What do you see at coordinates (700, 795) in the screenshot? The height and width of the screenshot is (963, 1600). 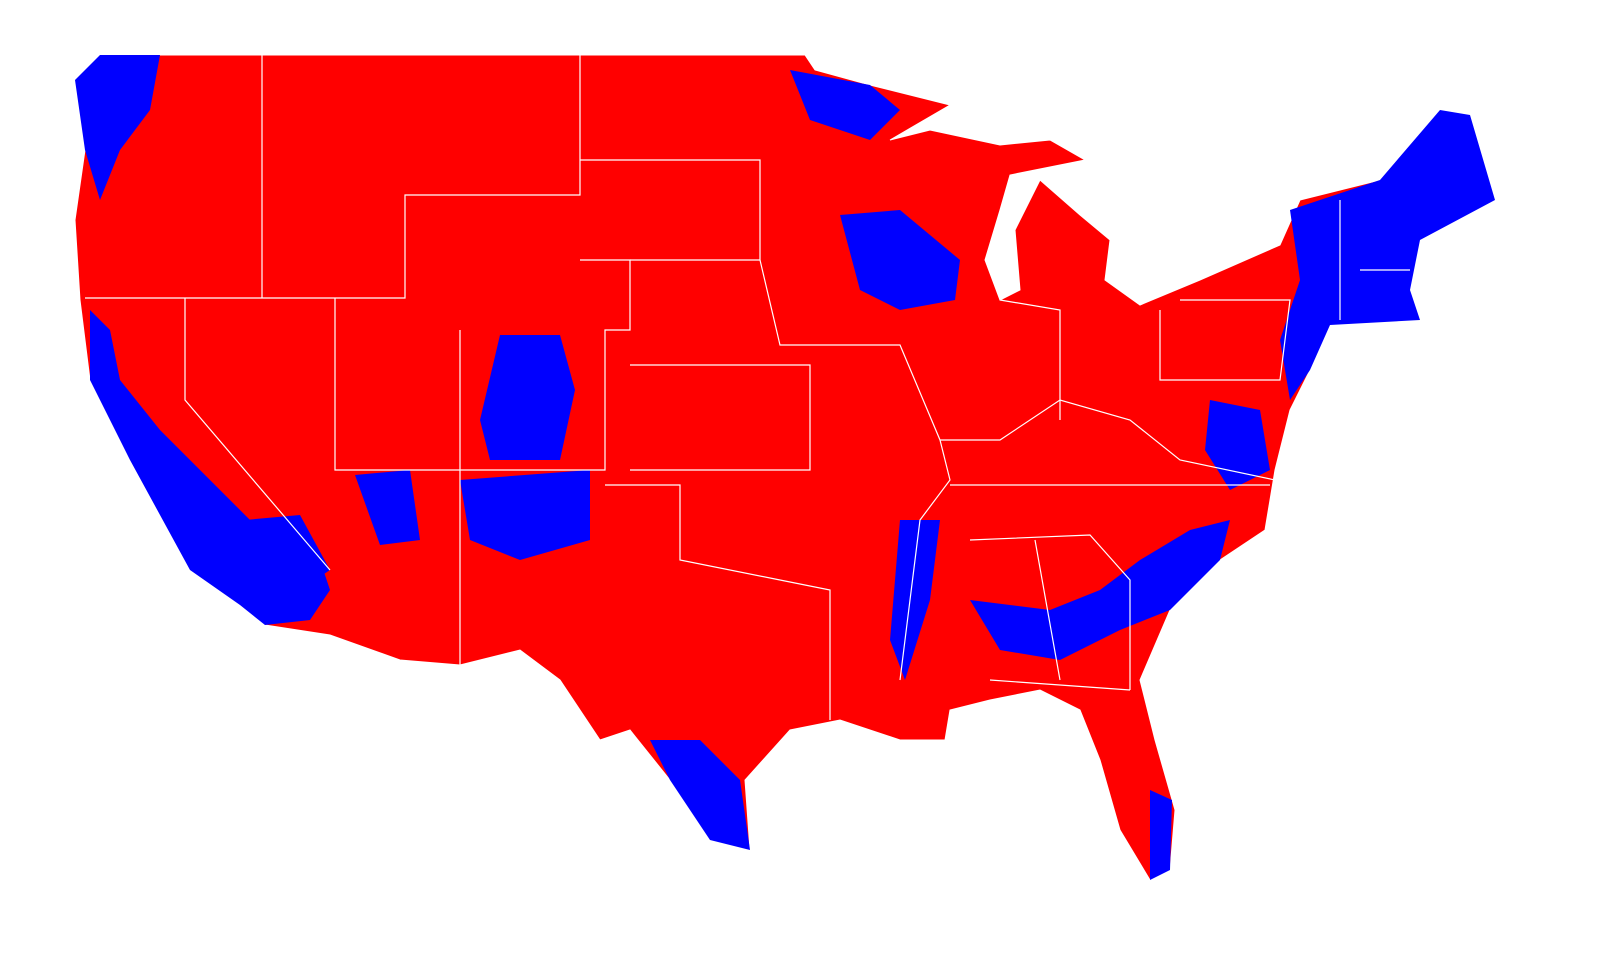 I see `south-texas` at bounding box center [700, 795].